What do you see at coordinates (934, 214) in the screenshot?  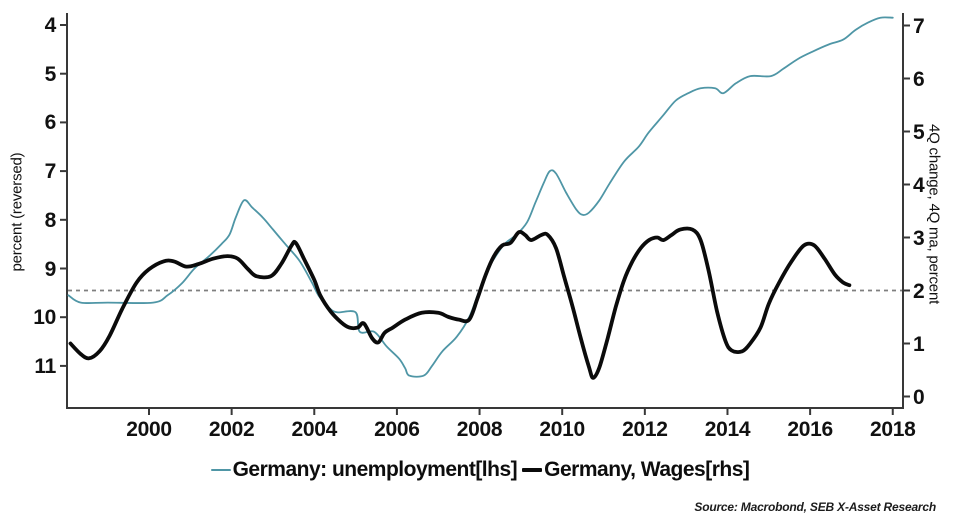 I see `right-axis-title: 4Q change, 4Q ma, percent` at bounding box center [934, 214].